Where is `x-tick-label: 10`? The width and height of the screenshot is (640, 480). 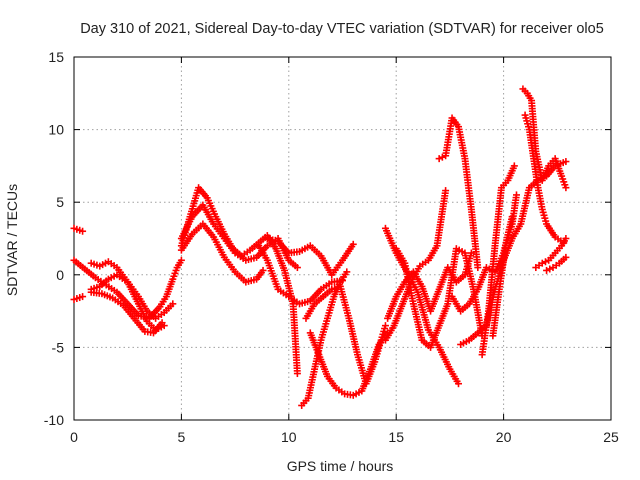 x-tick-label: 10 is located at coordinates (289, 437).